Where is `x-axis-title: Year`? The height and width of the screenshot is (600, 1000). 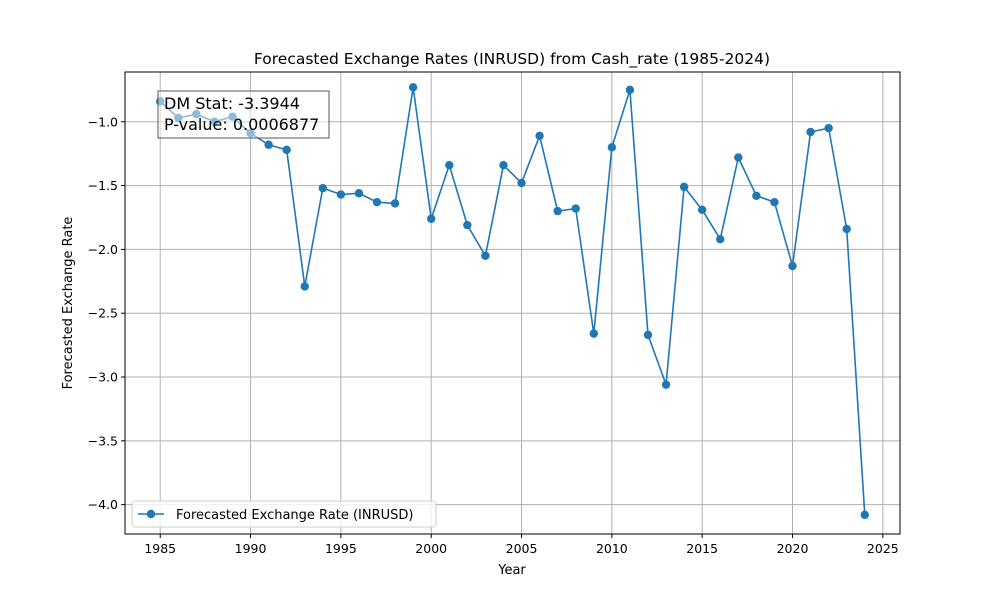 x-axis-title: Year is located at coordinates (511, 570).